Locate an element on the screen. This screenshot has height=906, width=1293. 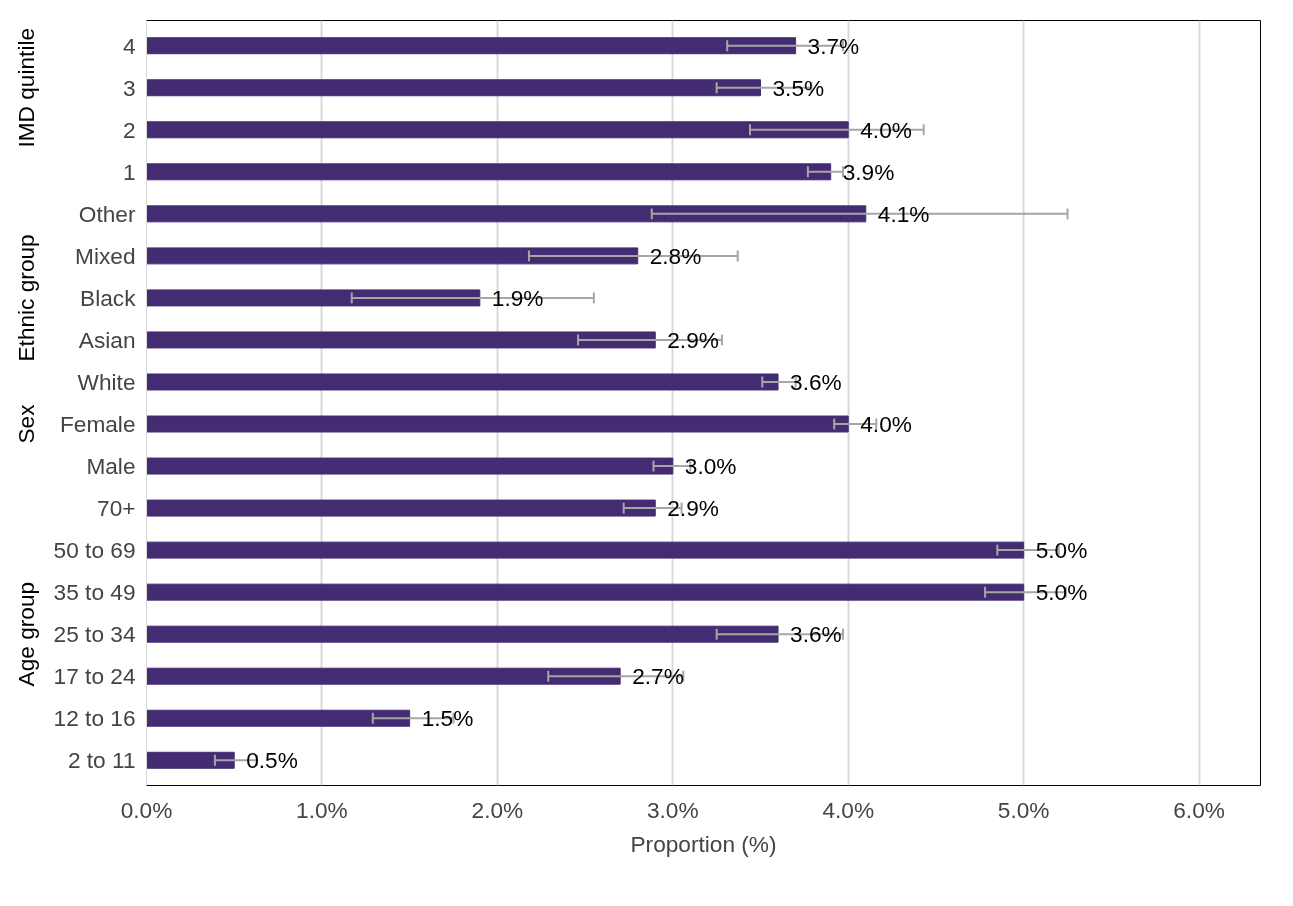
y-tick-label: 50 to 69 is located at coordinates (94, 550).